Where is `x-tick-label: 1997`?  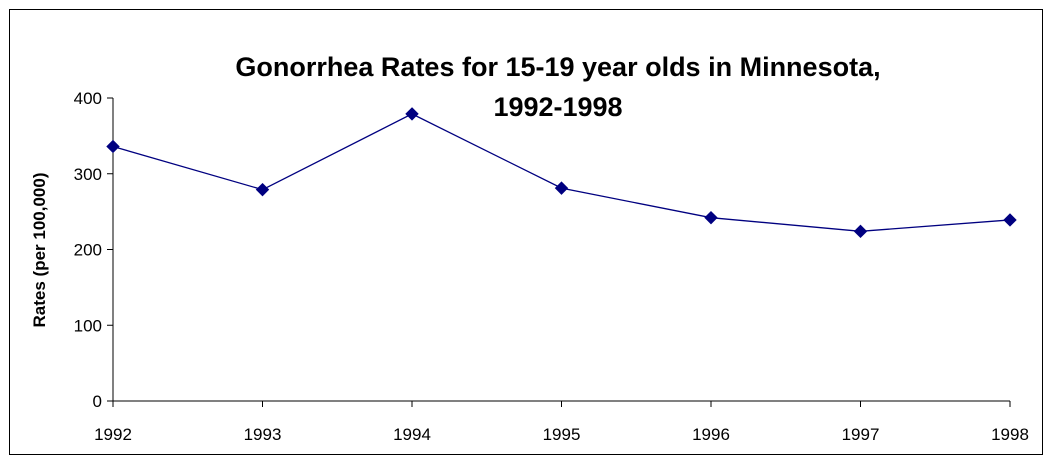
x-tick-label: 1997 is located at coordinates (861, 434).